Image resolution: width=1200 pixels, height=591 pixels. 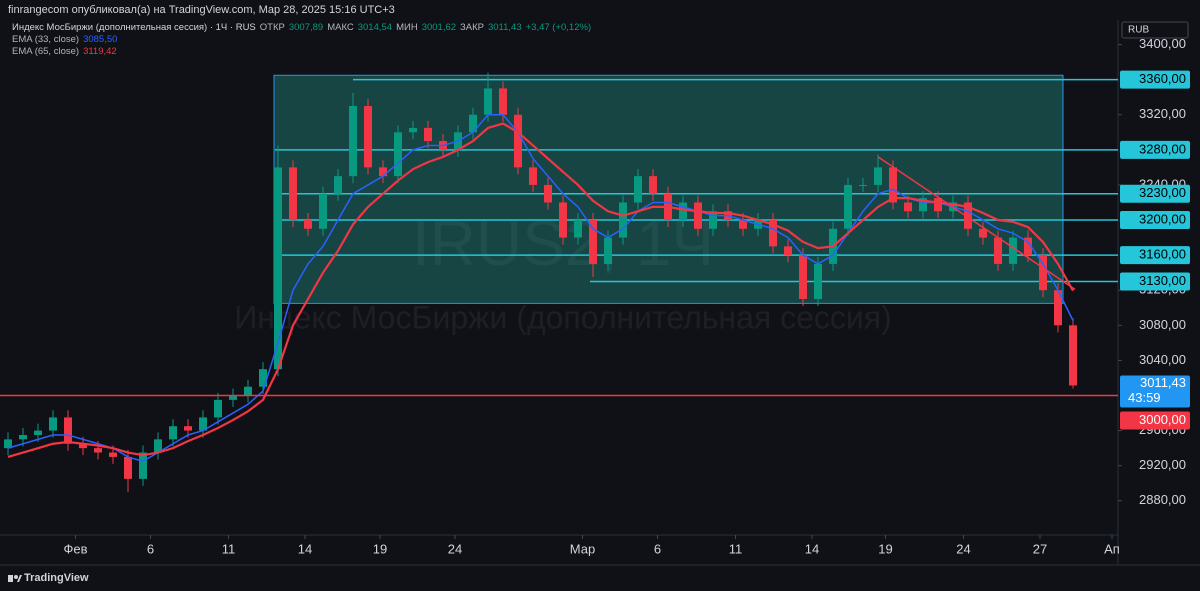 I want to click on y-tick-label: 3400,00, so click(x=1162, y=43).